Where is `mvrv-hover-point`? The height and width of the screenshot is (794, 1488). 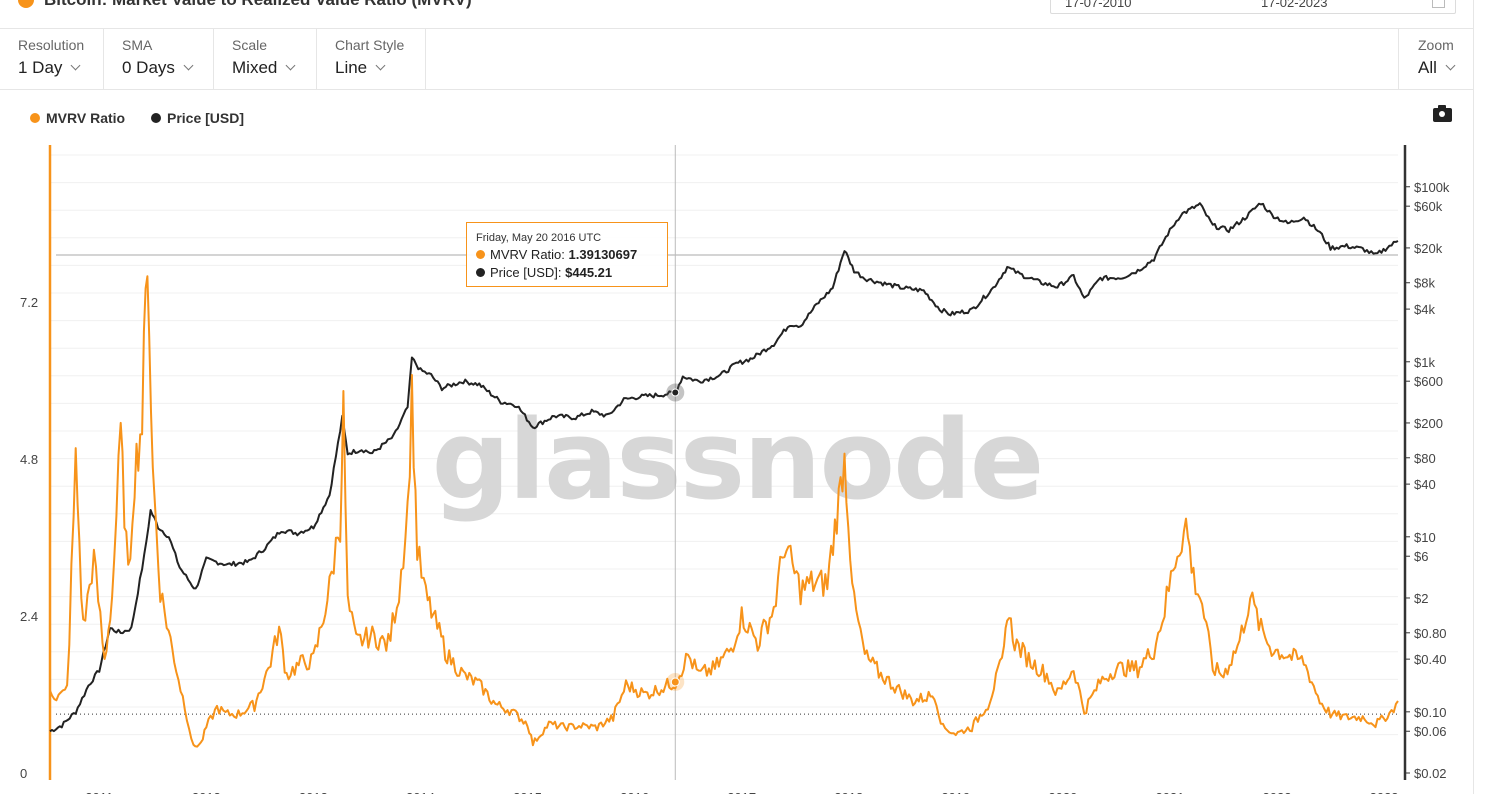
mvrv-hover-point is located at coordinates (675, 682).